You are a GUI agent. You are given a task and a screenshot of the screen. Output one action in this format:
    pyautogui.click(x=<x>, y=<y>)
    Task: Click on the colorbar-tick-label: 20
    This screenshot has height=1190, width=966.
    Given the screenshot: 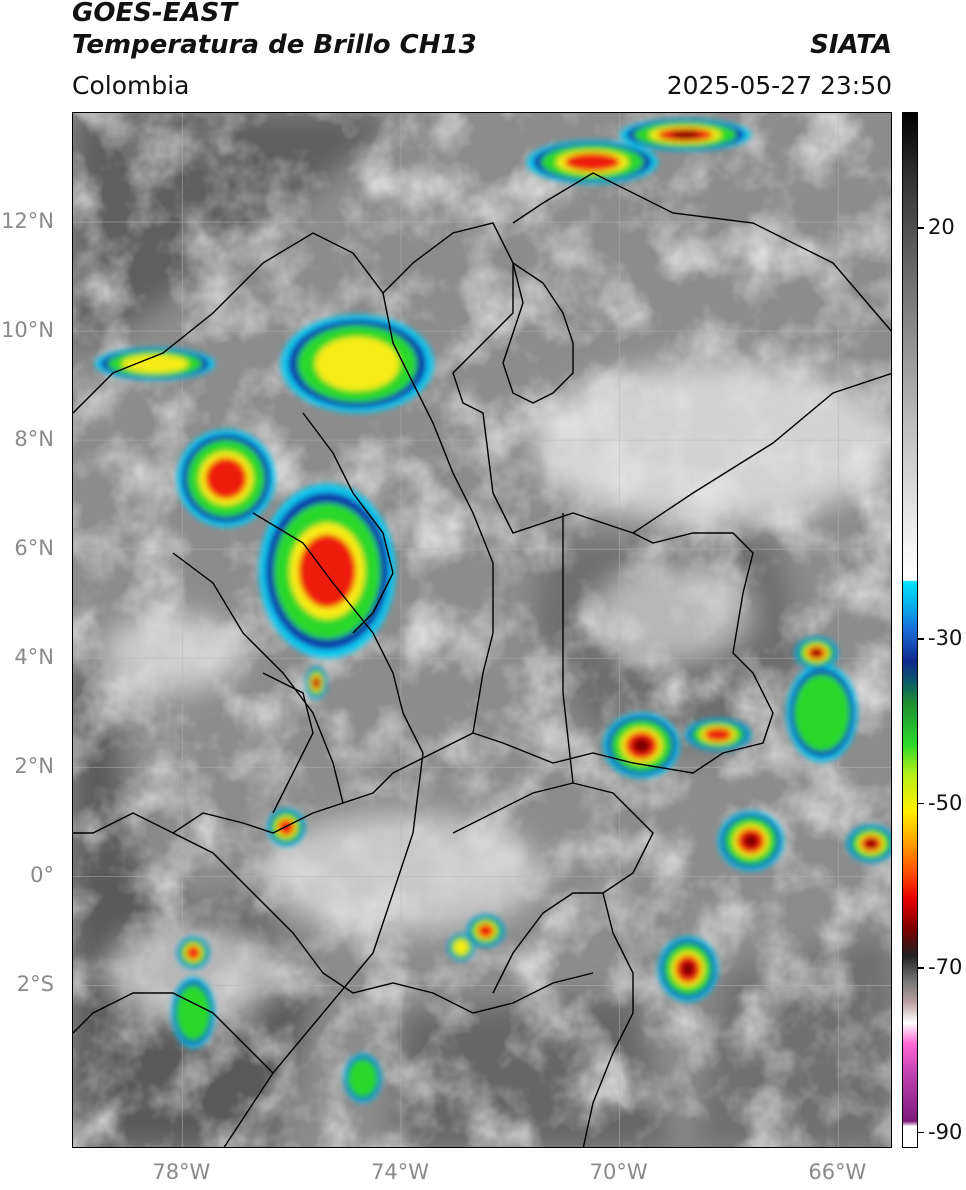 What is the action you would take?
    pyautogui.click(x=941, y=227)
    